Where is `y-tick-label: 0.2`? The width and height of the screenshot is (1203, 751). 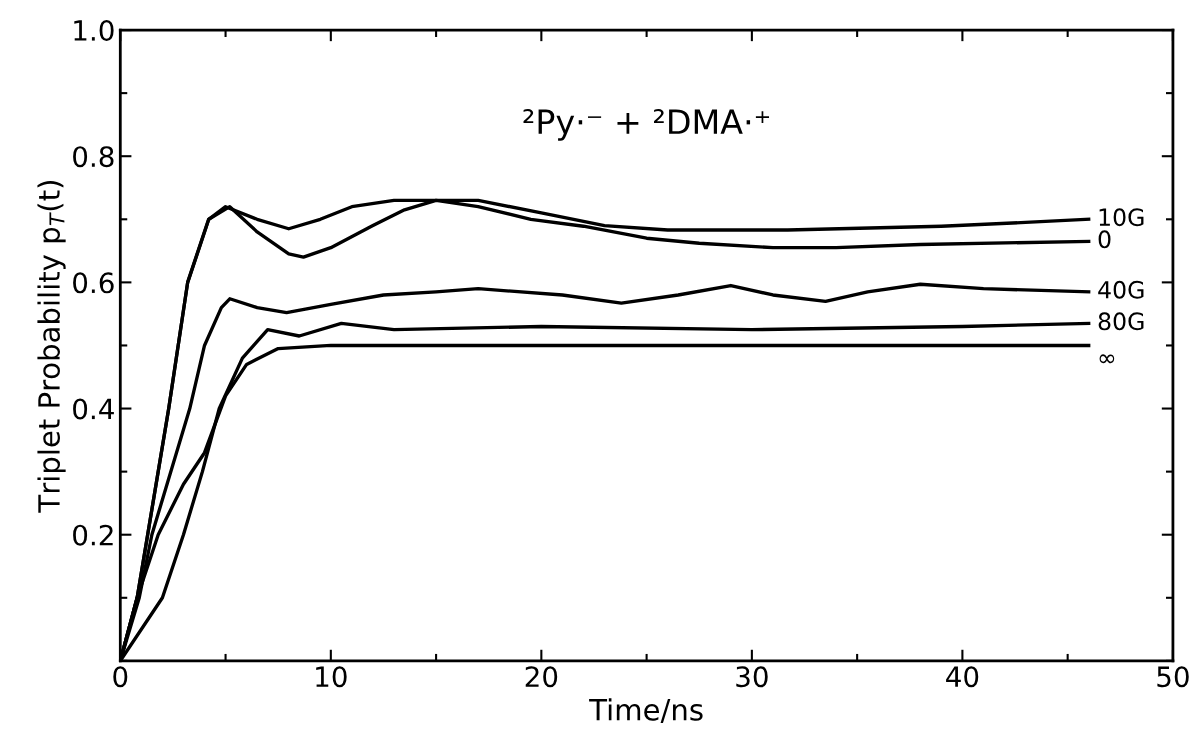 y-tick-label: 0.2 is located at coordinates (93, 535).